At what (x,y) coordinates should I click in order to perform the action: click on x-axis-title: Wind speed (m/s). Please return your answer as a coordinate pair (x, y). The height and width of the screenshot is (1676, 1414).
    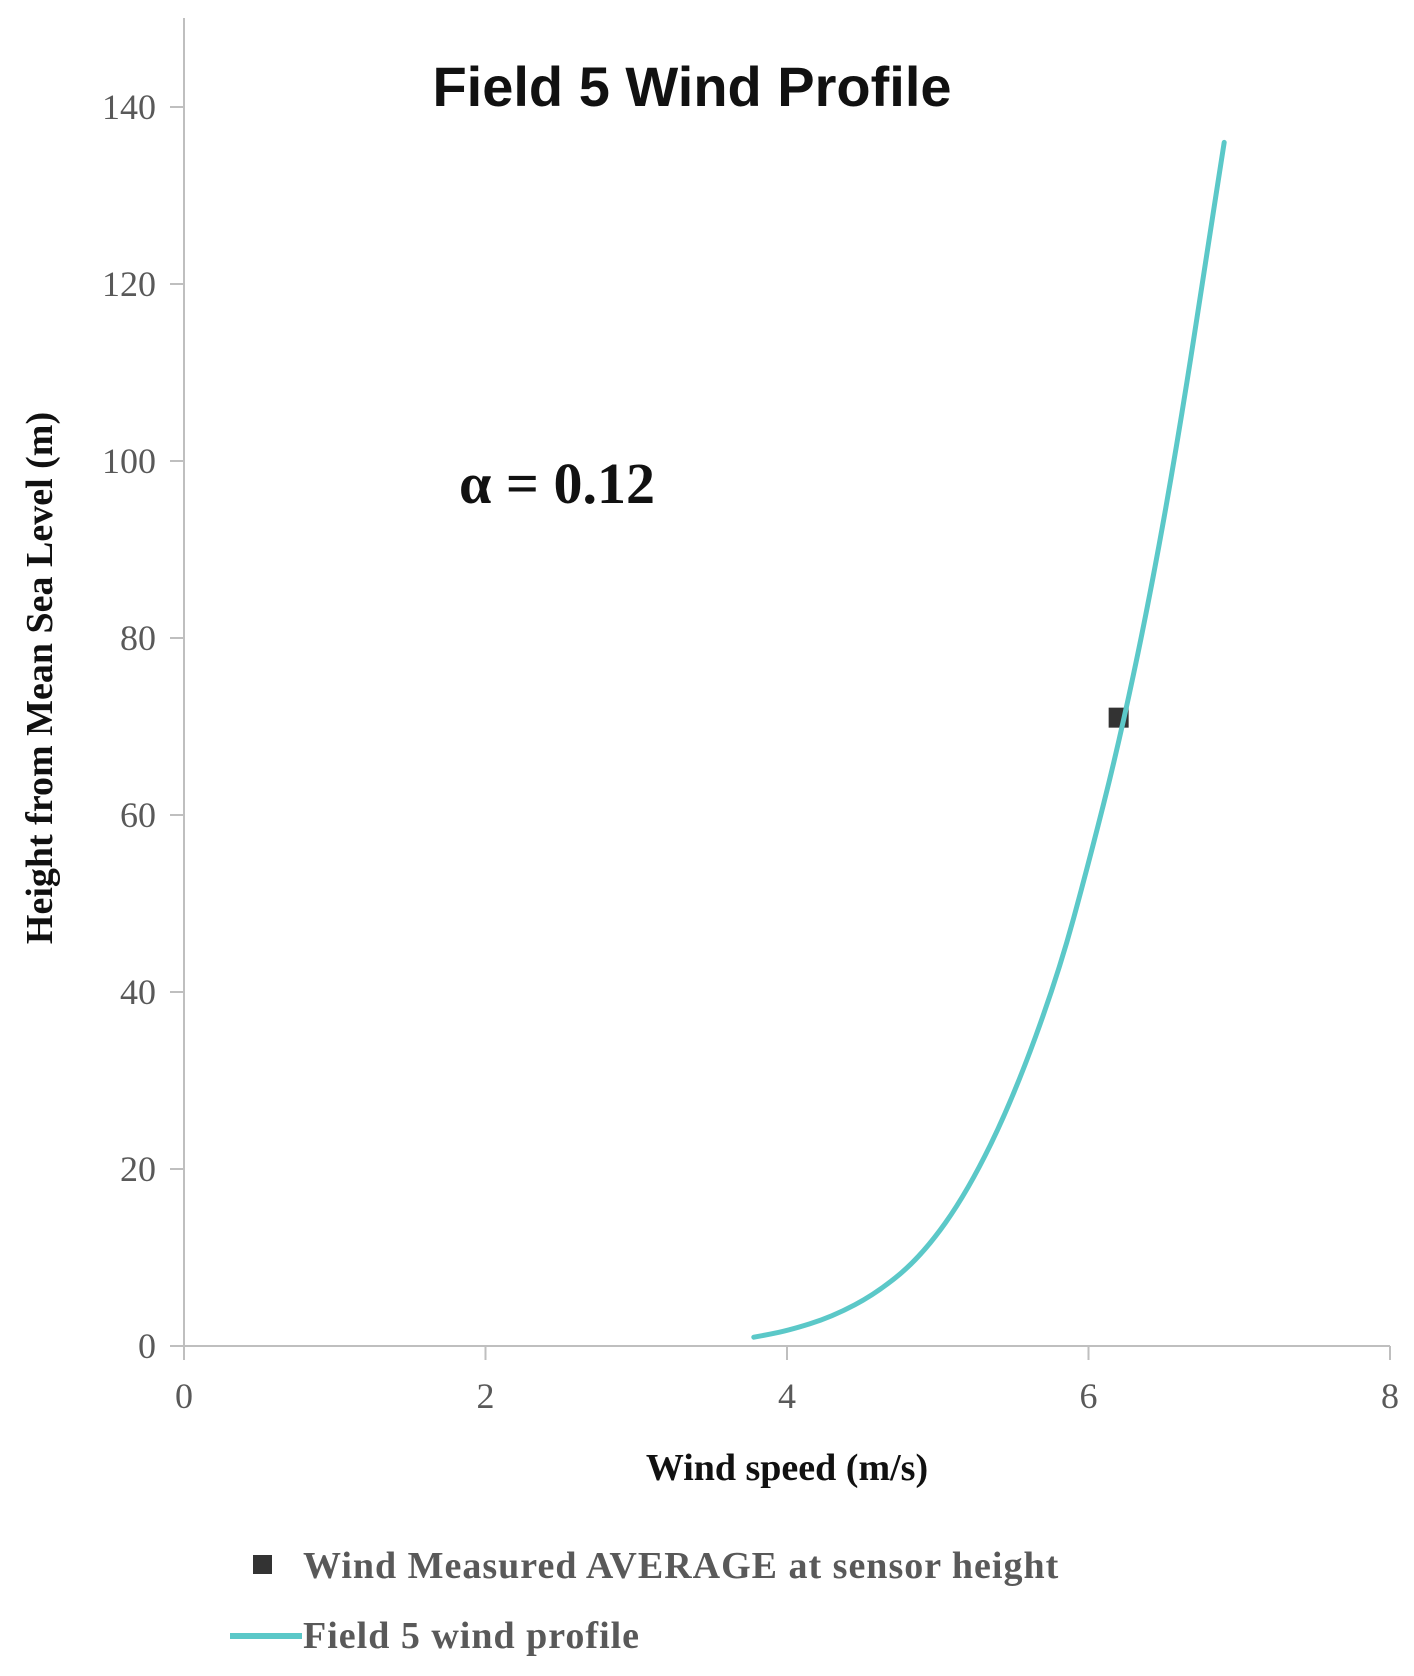
    Looking at the image, I should click on (787, 1468).